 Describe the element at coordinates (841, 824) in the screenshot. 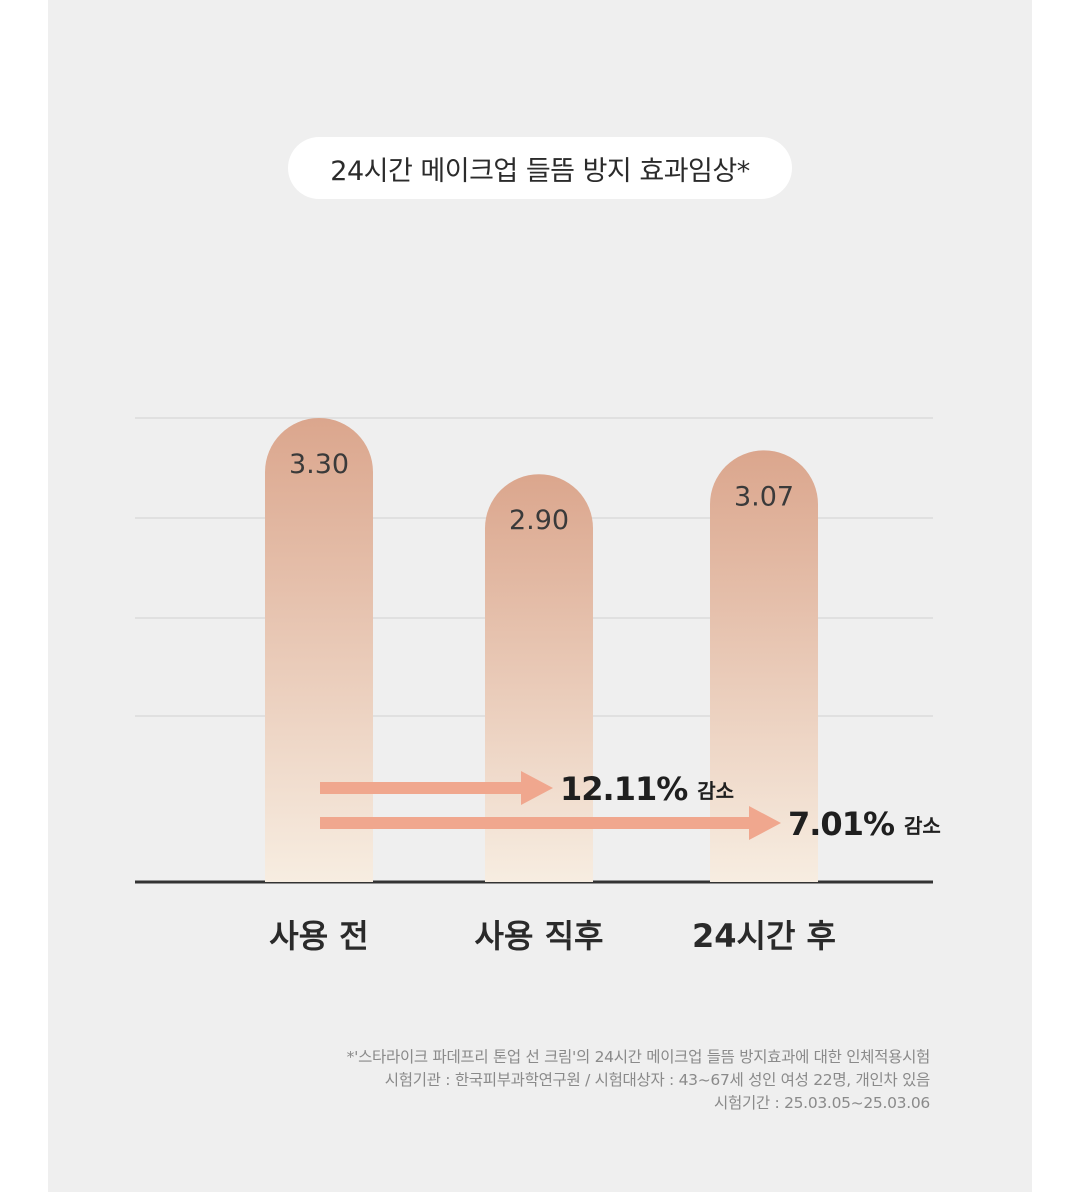

I see `change-percent-label: 7.01%` at that location.